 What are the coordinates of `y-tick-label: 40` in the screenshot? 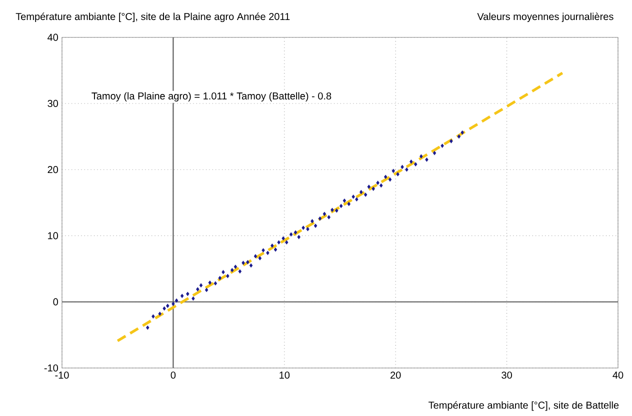 It's located at (53, 37).